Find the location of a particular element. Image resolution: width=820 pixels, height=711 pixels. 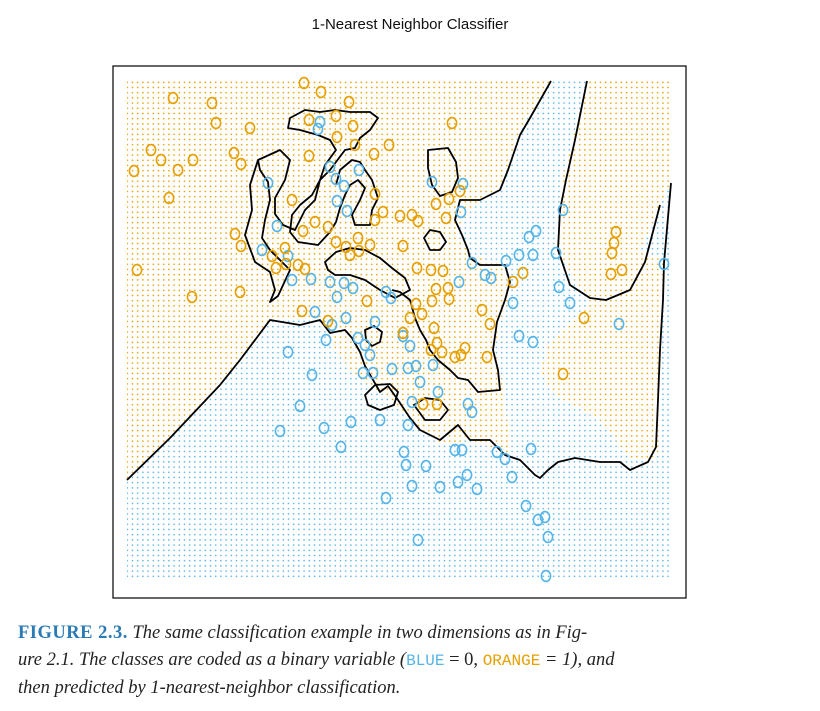

caption-orange-word: ORANGE is located at coordinates (511, 661).